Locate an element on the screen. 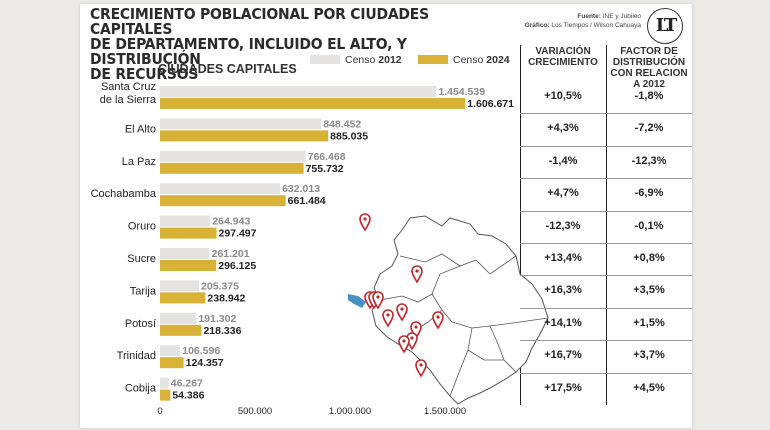 This screenshot has height=430, width=770. value-label-2012: 205.375 is located at coordinates (220, 286).